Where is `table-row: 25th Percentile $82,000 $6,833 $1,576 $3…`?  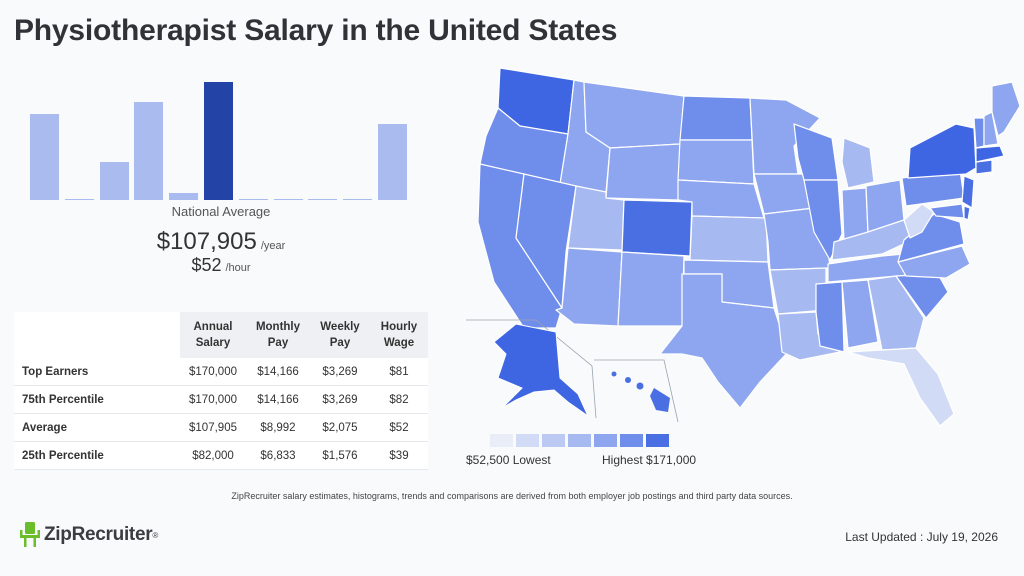 table-row: 25th Percentile $82,000 $6,833 $1,576 $3… is located at coordinates (221, 455).